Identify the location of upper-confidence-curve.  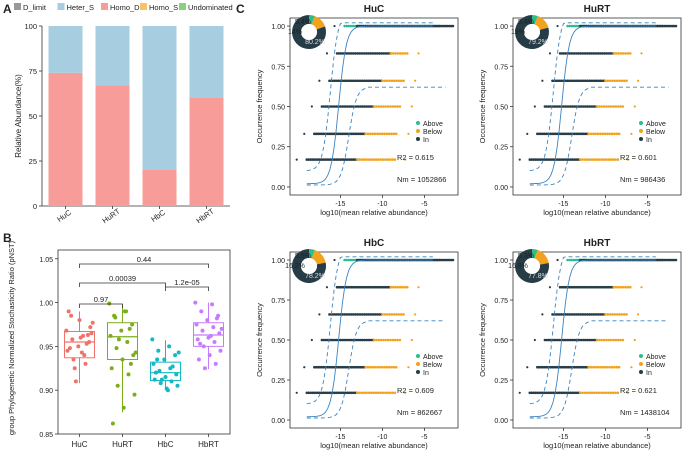
(369, 330).